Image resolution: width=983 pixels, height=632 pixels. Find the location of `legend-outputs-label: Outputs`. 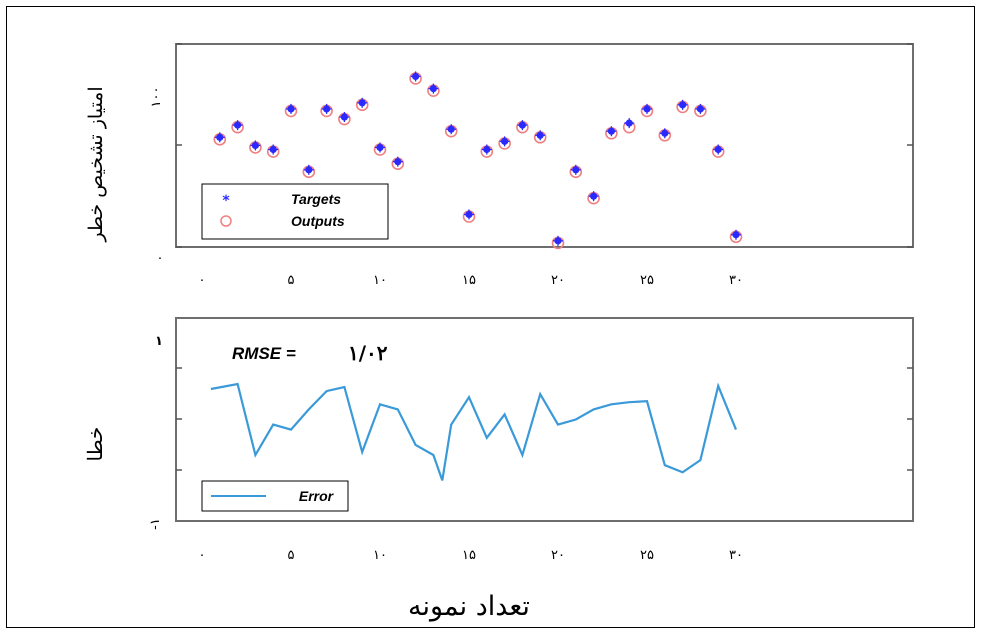

legend-outputs-label: Outputs is located at coordinates (318, 221).